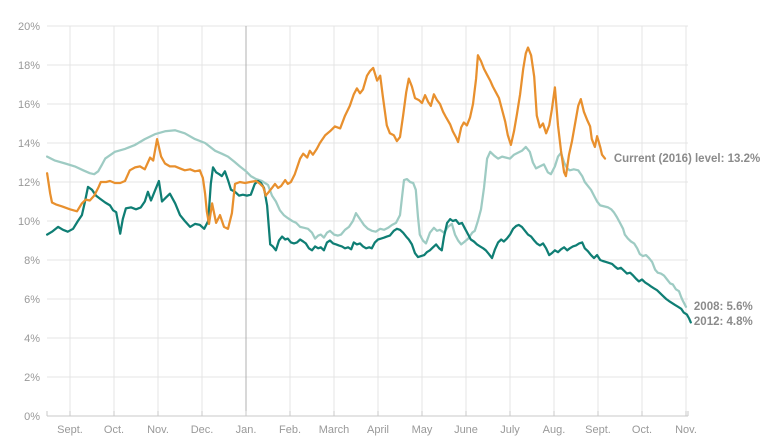  Describe the element at coordinates (32, 261) in the screenshot. I see `y-tick-label: 8%` at that location.